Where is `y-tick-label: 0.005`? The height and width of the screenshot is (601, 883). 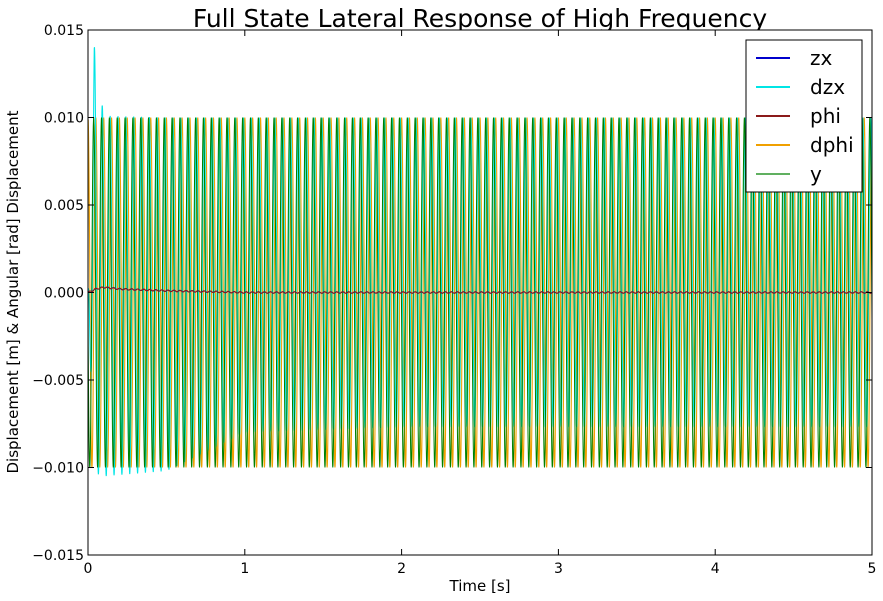 y-tick-label: 0.005 is located at coordinates (64, 206).